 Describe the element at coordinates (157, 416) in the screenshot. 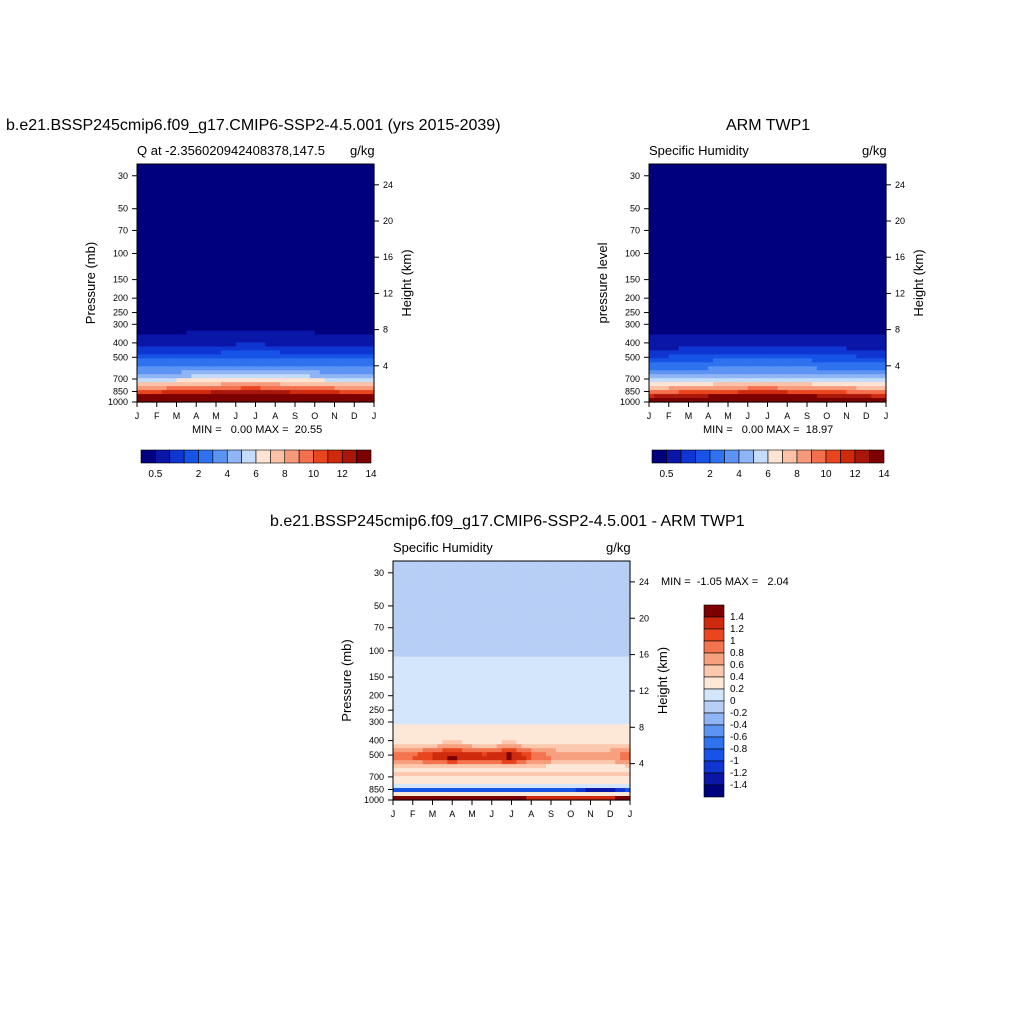

I see `x-tick-label: F` at that location.